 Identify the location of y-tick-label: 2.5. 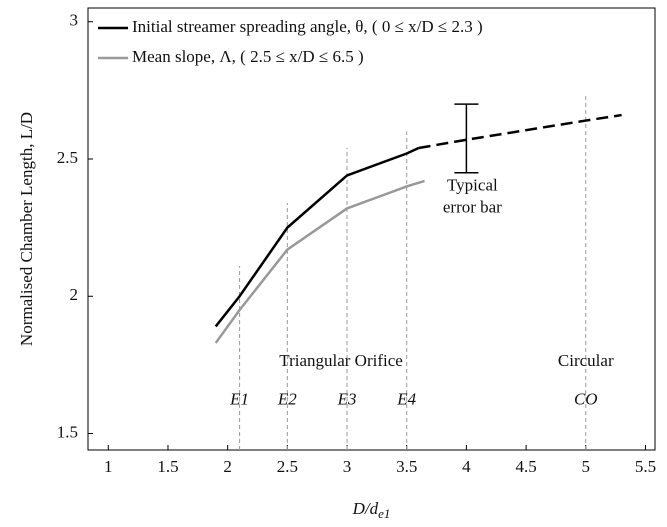
(67, 157).